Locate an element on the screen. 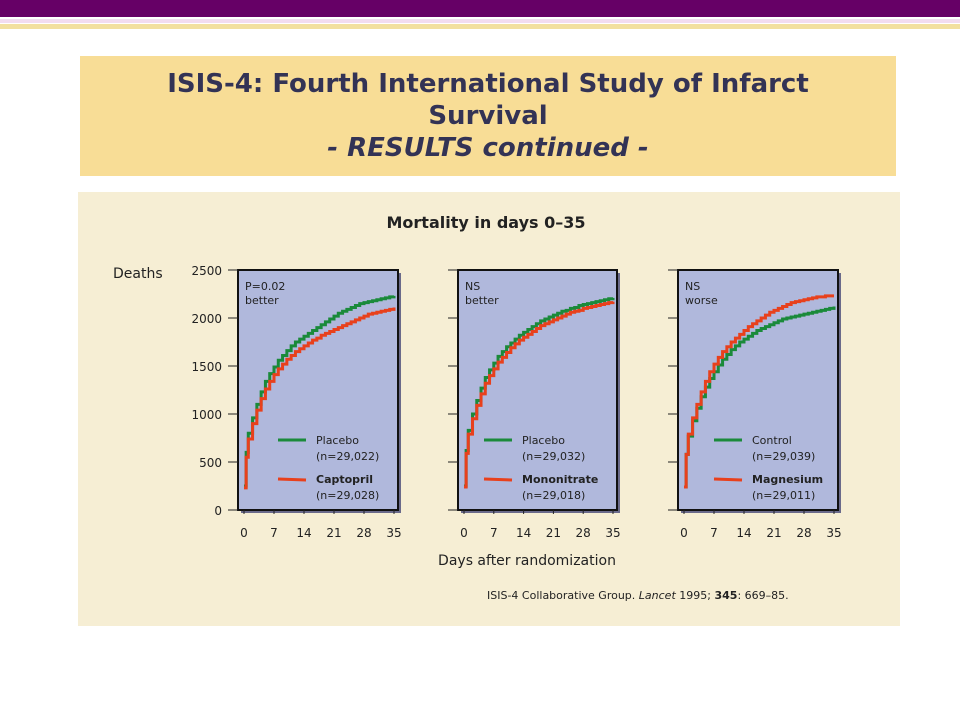 The width and height of the screenshot is (960, 720). header-divider is located at coordinates (480, 21).